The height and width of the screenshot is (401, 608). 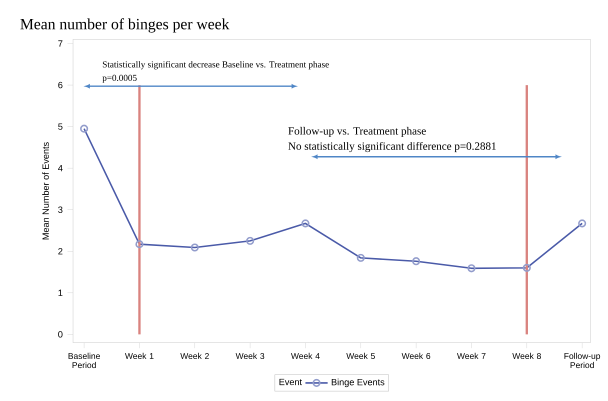 What do you see at coordinates (526, 355) in the screenshot?
I see `x-tick-label: Week 8` at bounding box center [526, 355].